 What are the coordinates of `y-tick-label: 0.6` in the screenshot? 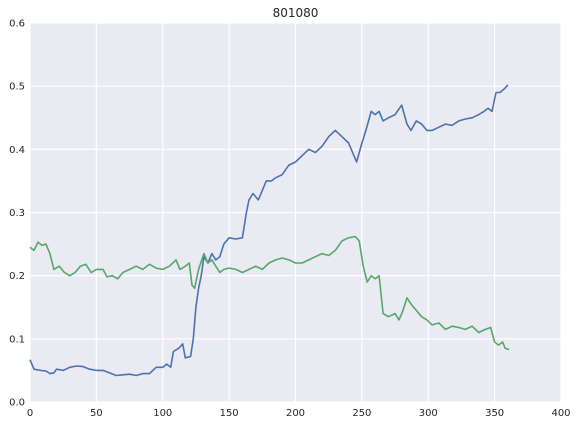 It's located at (17, 24).